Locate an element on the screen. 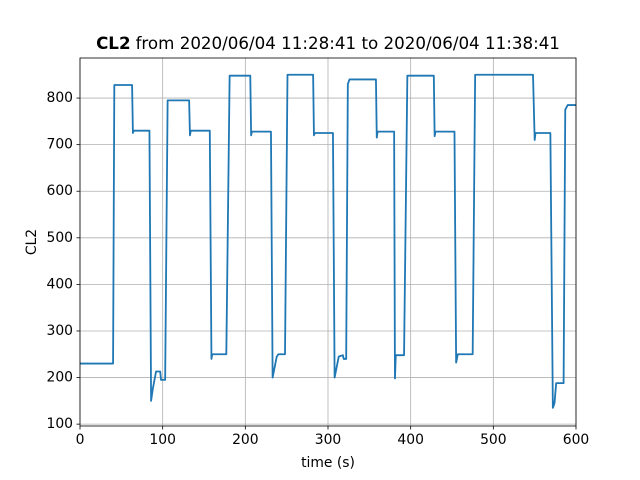  x-axis-label: time (s) is located at coordinates (328, 463).